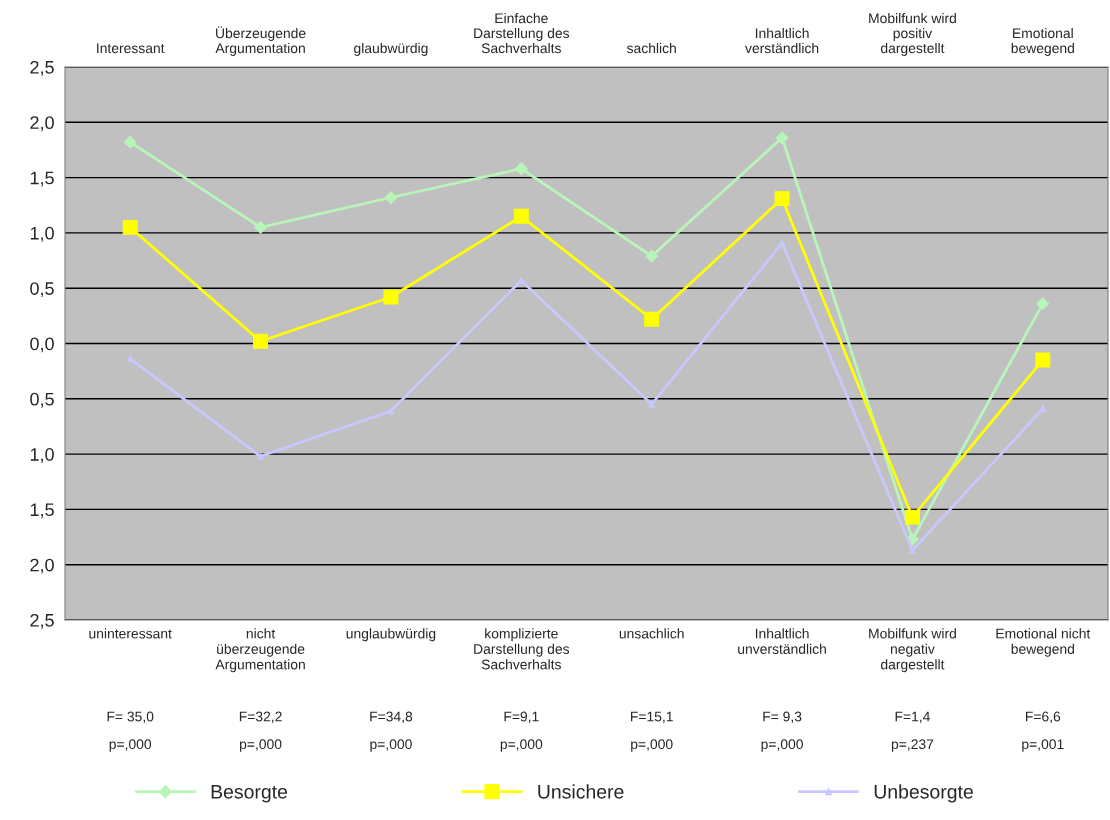 This screenshot has width=1110, height=820. What do you see at coordinates (1043, 745) in the screenshot?
I see `text: p=,001` at bounding box center [1043, 745].